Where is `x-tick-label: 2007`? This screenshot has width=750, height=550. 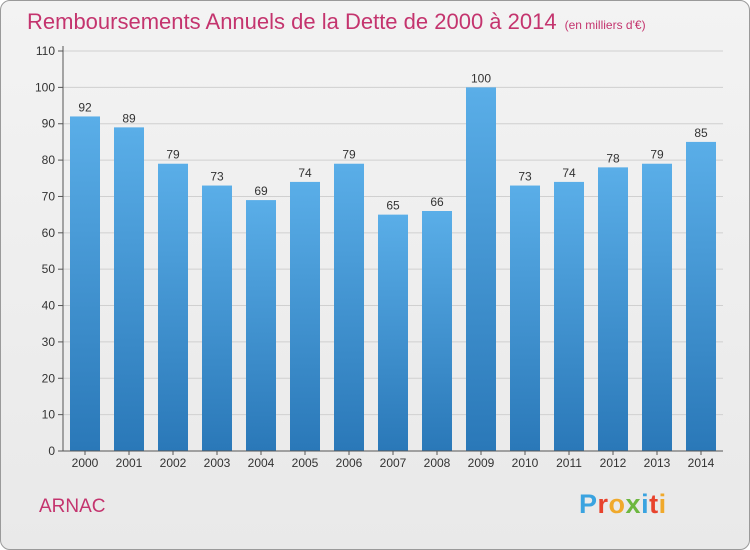
x-tick-label: 2007 is located at coordinates (393, 463).